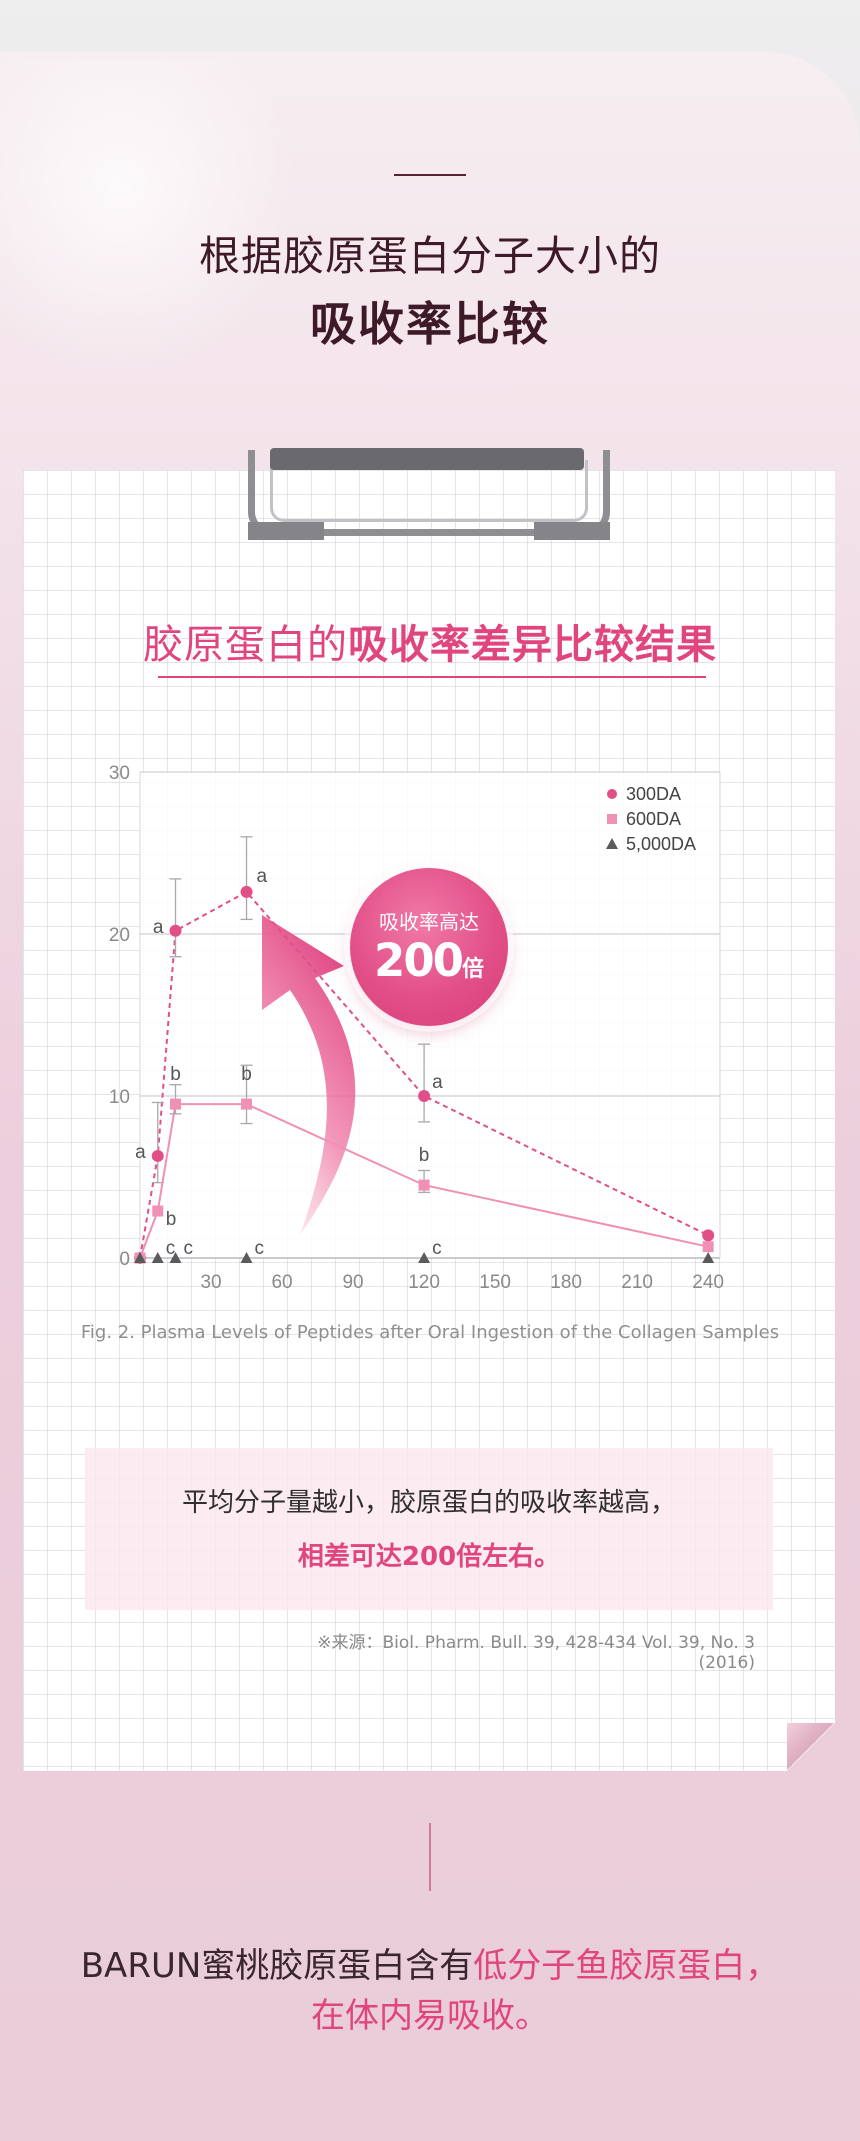  Describe the element at coordinates (424, 1282) in the screenshot. I see `x-tick-label: 120` at that location.